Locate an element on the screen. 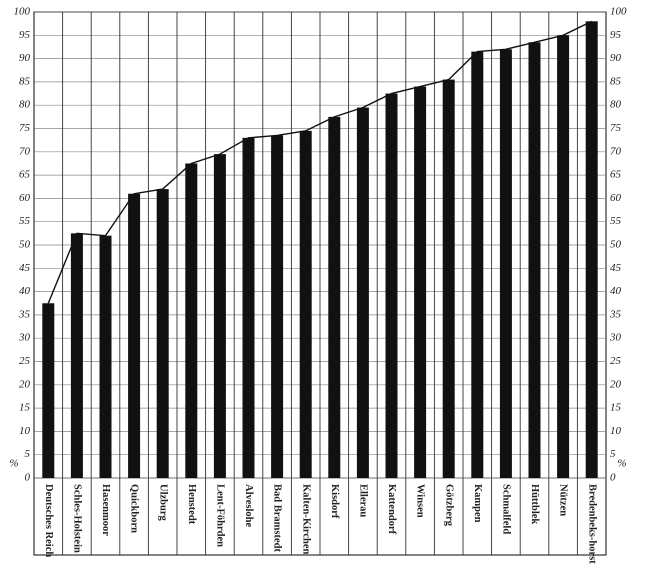 The height and width of the screenshot is (575, 650). x-tick-label: Deutsches Reich is located at coordinates (48, 520).